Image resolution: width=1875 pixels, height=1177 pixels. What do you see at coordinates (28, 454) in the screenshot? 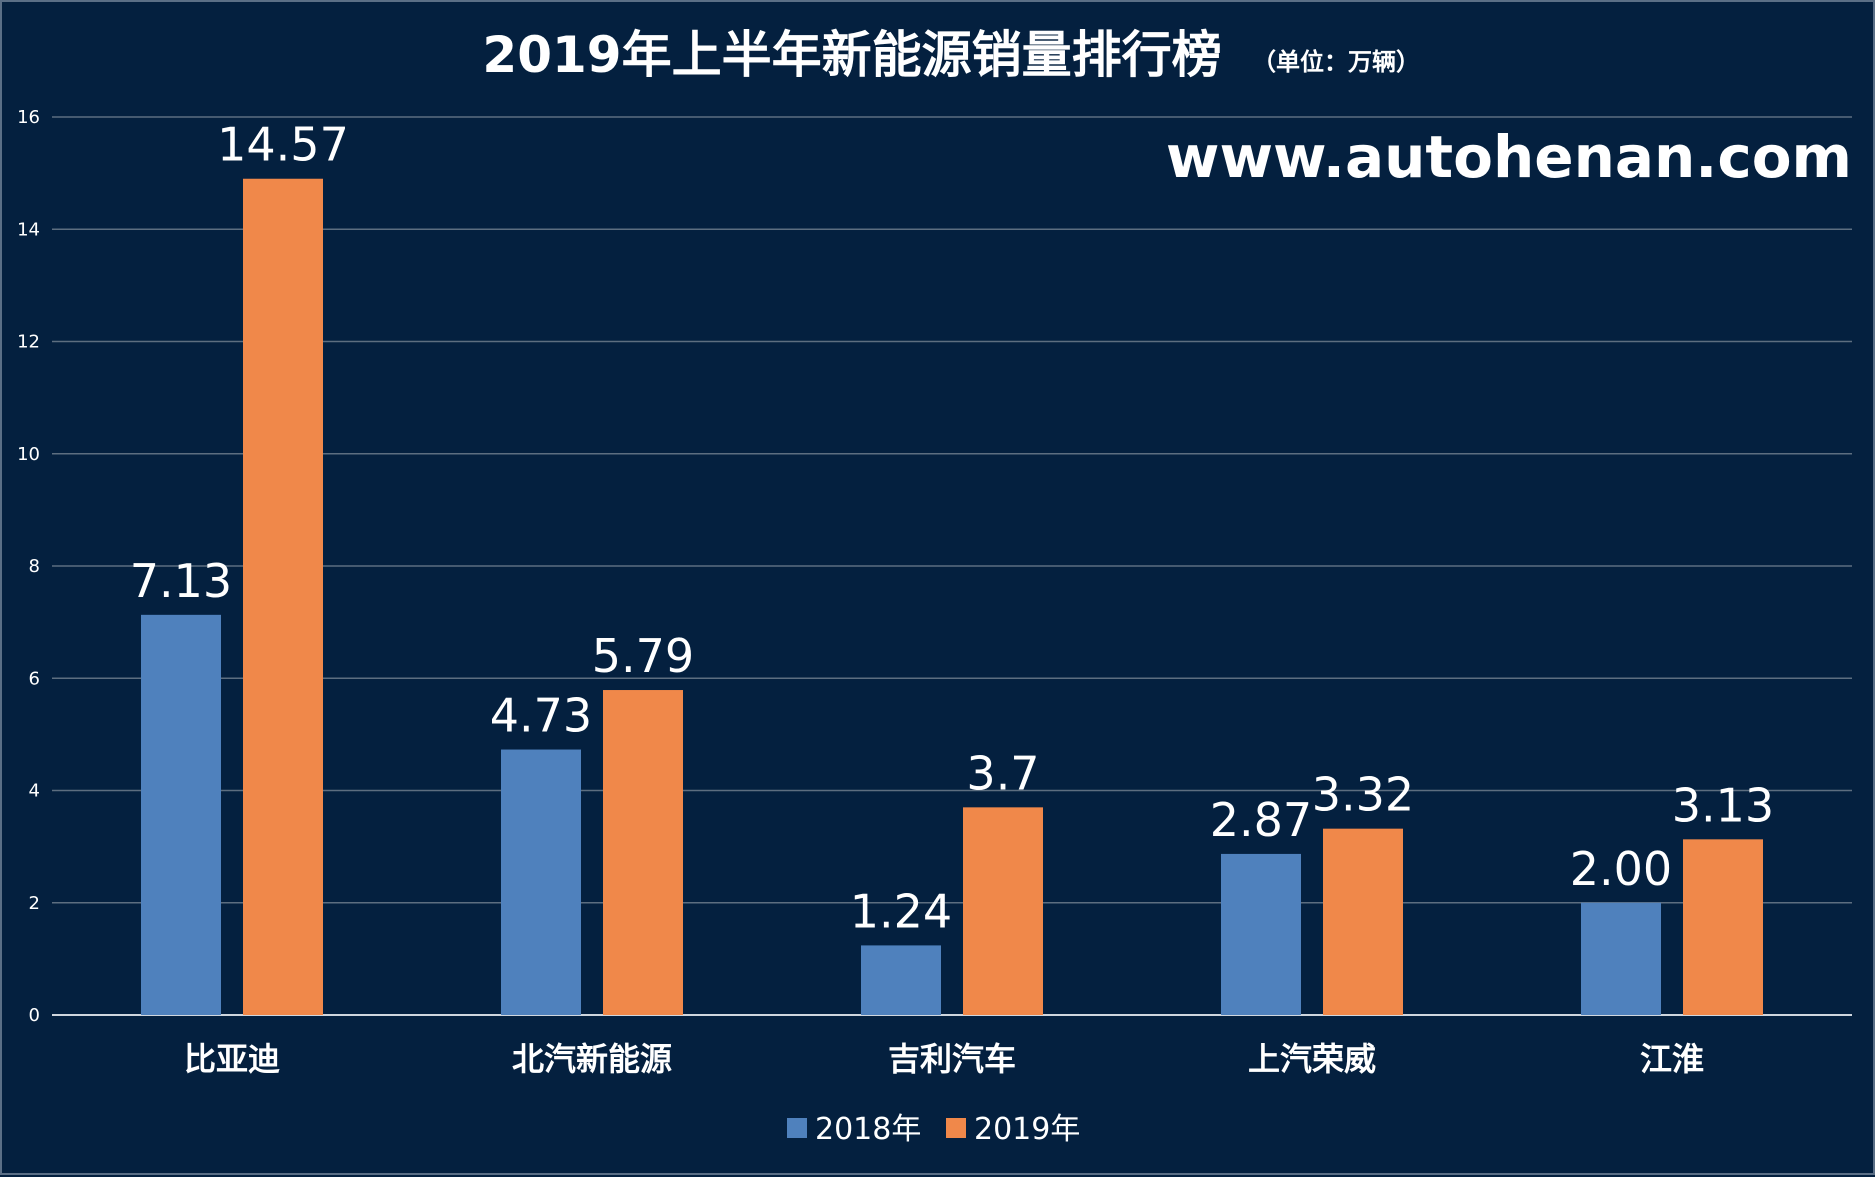
I see `y-tick-label: 10` at bounding box center [28, 454].